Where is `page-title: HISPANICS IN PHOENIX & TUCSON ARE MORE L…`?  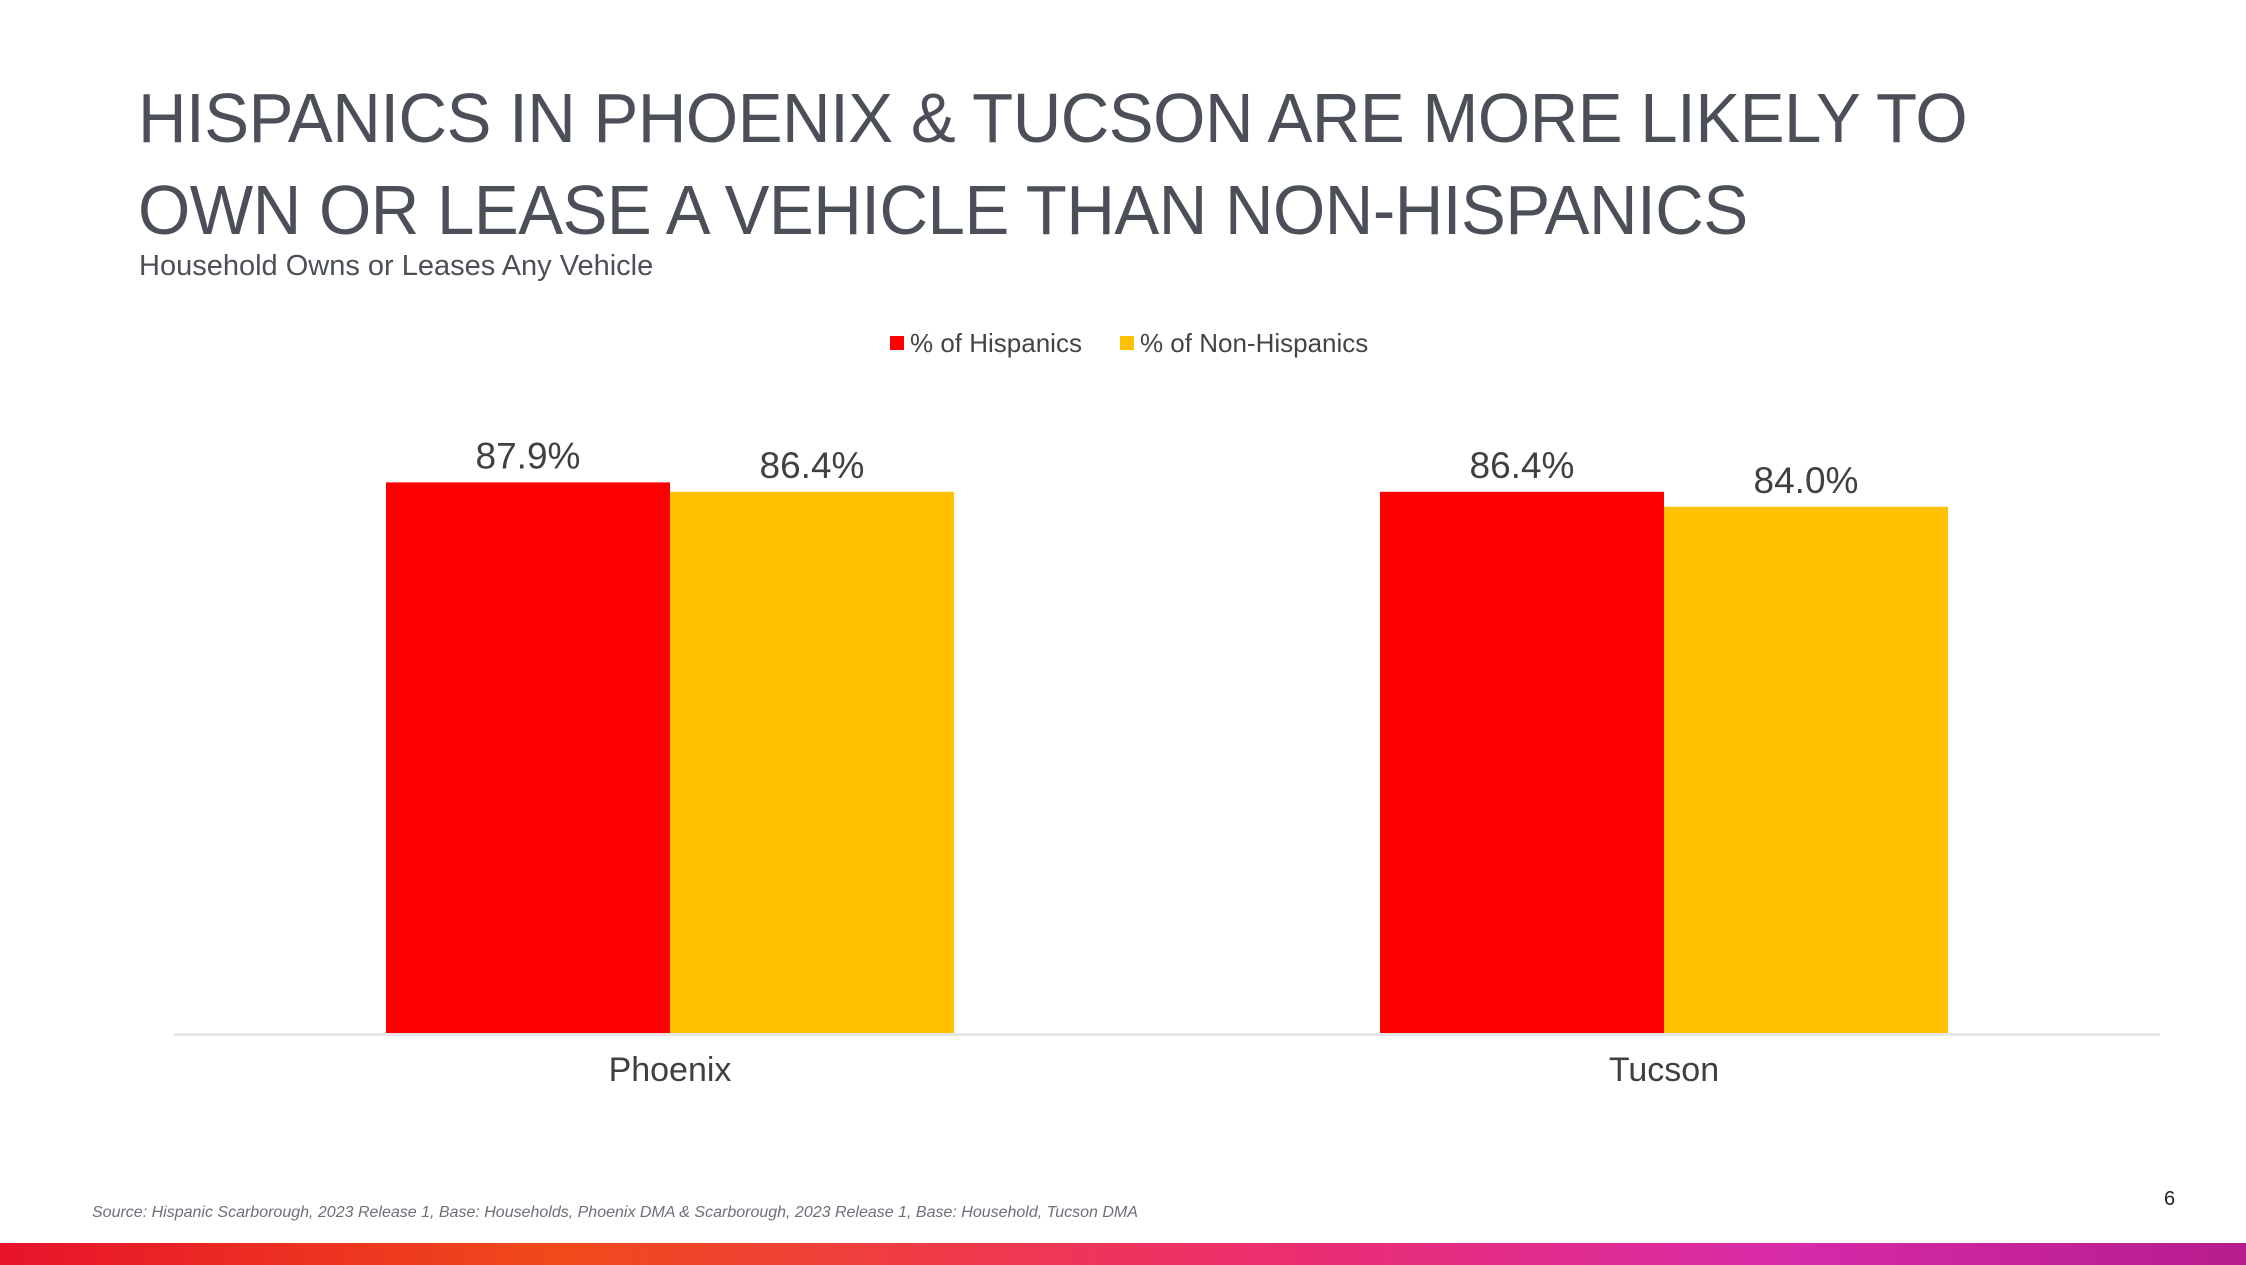 page-title: HISPANICS IN PHOENIX & TUCSON ARE MORE L… is located at coordinates (1053, 164).